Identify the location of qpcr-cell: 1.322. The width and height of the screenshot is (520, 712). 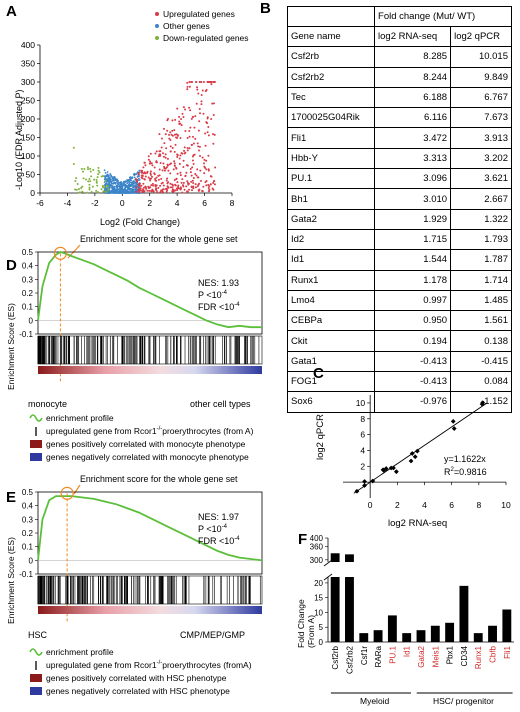
(481, 219).